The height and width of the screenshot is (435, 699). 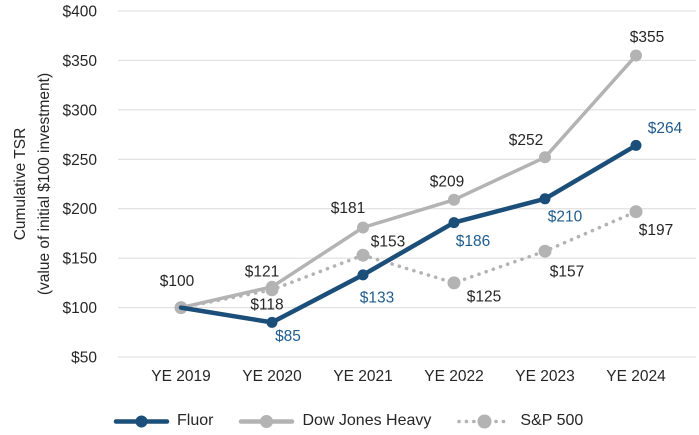 I want to click on legend-swatch-dow, so click(x=267, y=421).